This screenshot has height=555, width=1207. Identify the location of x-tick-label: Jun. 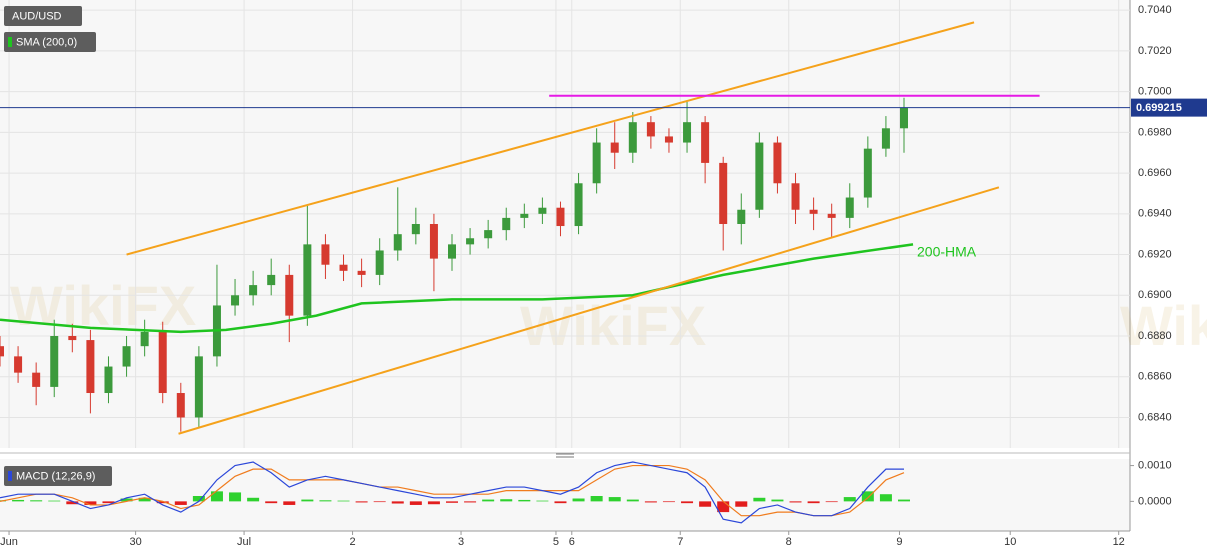
(9, 542).